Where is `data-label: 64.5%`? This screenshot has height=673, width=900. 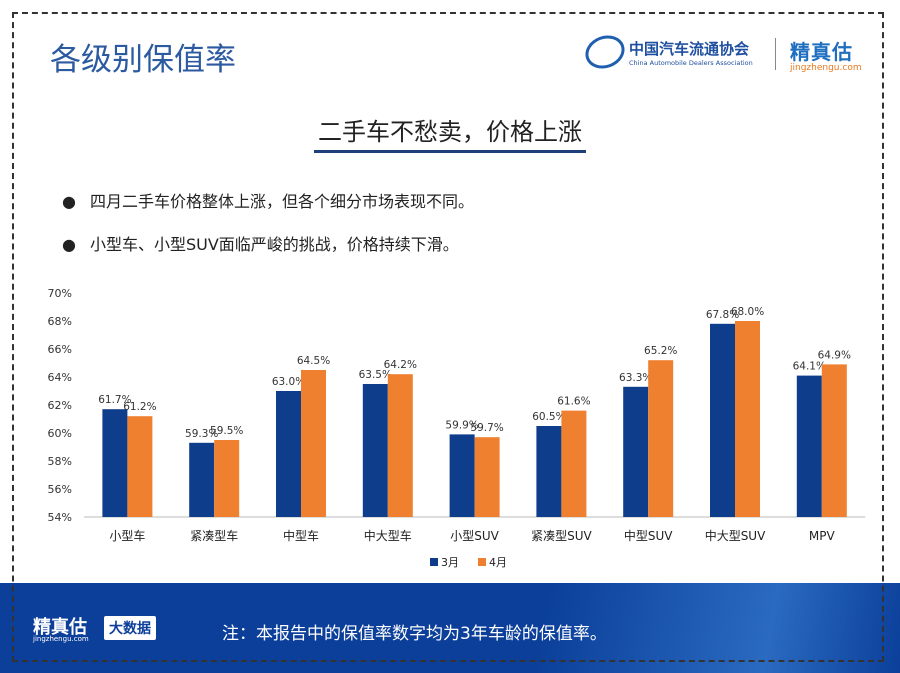
data-label: 64.5% is located at coordinates (313, 361).